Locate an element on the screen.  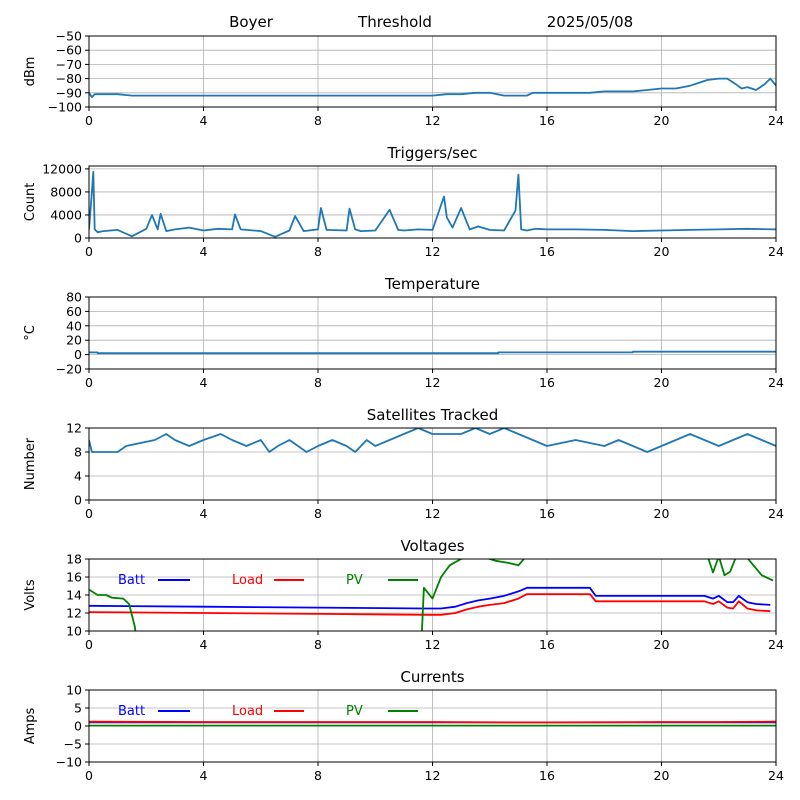
currents-xtick-label: 8 is located at coordinates (318, 775).